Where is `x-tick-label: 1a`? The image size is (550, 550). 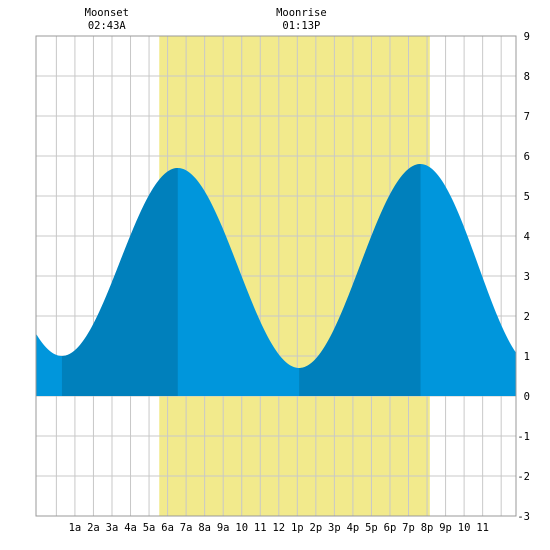
x-tick-label: 1a is located at coordinates (75, 528).